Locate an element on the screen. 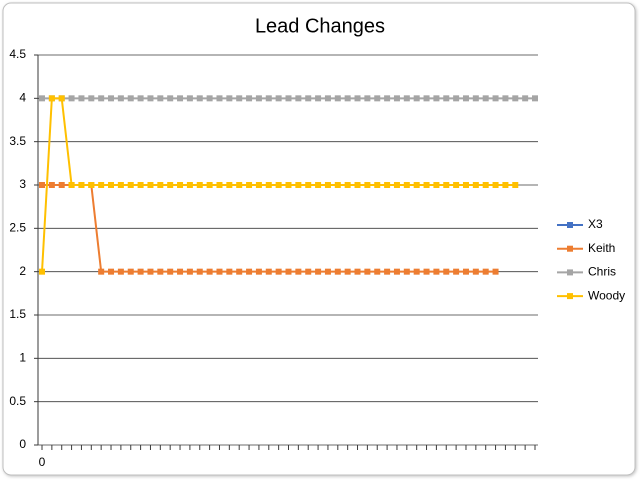 The height and width of the screenshot is (485, 640). y-tick-label: 2.5 is located at coordinates (17, 228).